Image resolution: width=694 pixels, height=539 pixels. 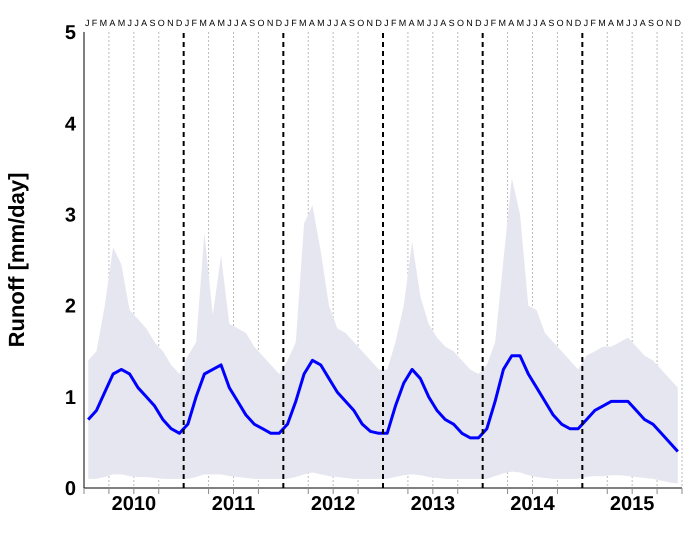 I want to click on y-tick-label: 4, so click(x=70, y=124).